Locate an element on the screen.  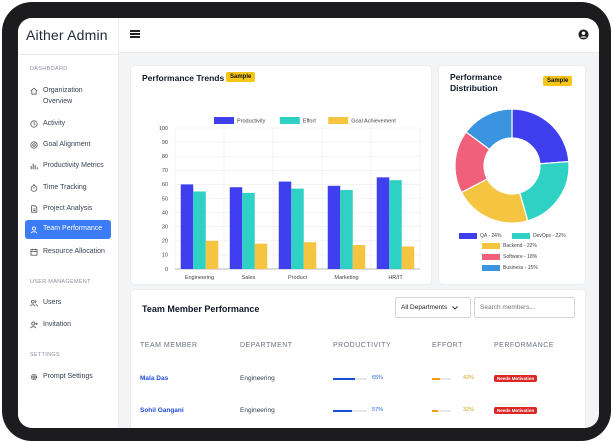
donut-slice-business is located at coordinates (489, 129).